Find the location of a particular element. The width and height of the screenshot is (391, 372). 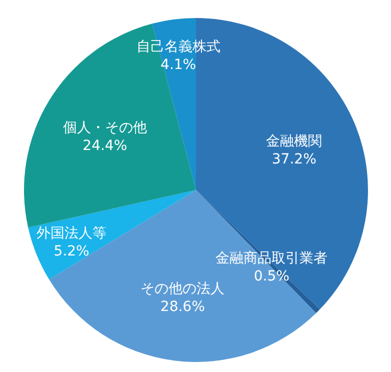

slice-label: その他の法人 is located at coordinates (182, 289).